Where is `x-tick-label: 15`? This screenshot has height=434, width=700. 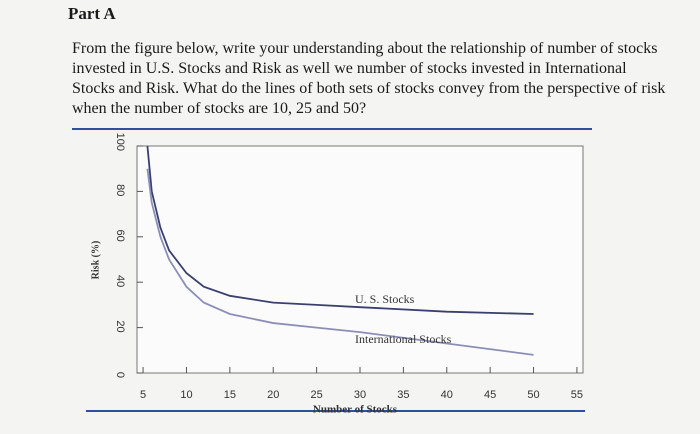 x-tick-label: 15 is located at coordinates (230, 395).